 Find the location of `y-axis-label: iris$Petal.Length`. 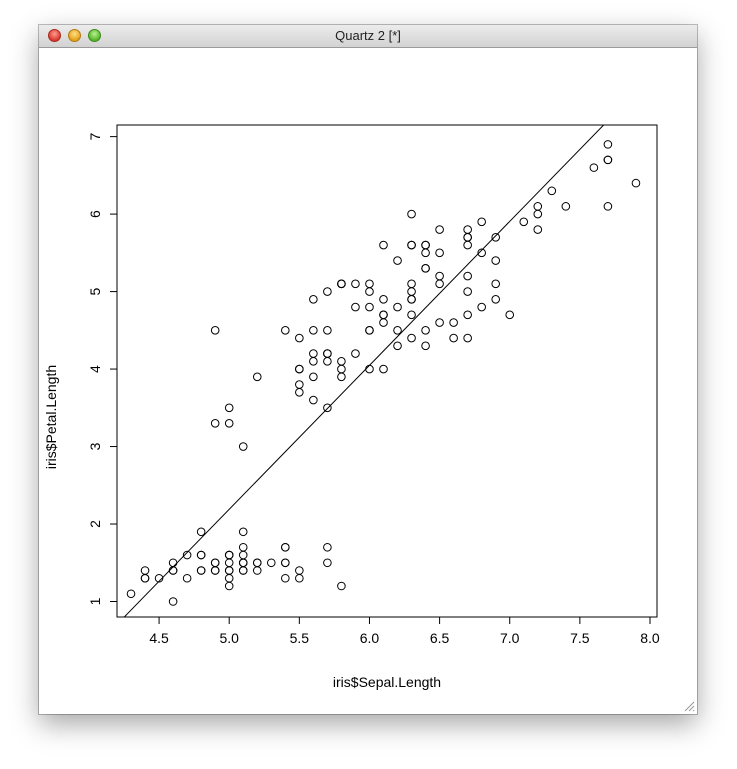

y-axis-label: iris$Petal.Length is located at coordinates (51, 417).